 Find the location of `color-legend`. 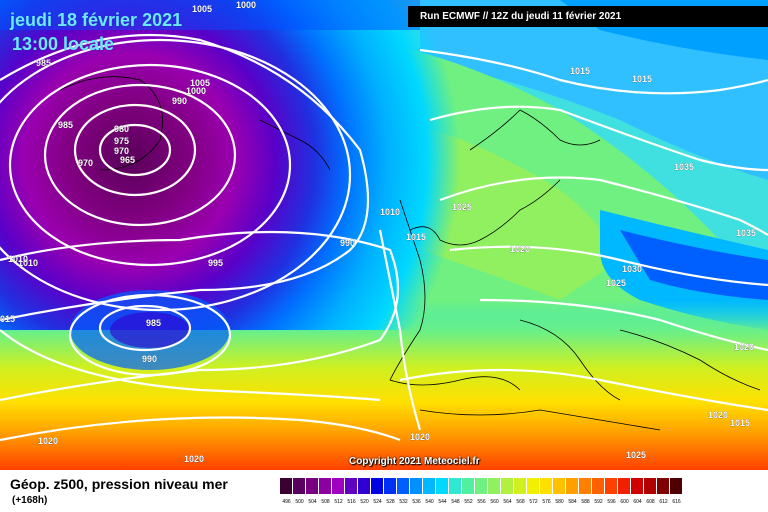

color-legend is located at coordinates (481, 486).